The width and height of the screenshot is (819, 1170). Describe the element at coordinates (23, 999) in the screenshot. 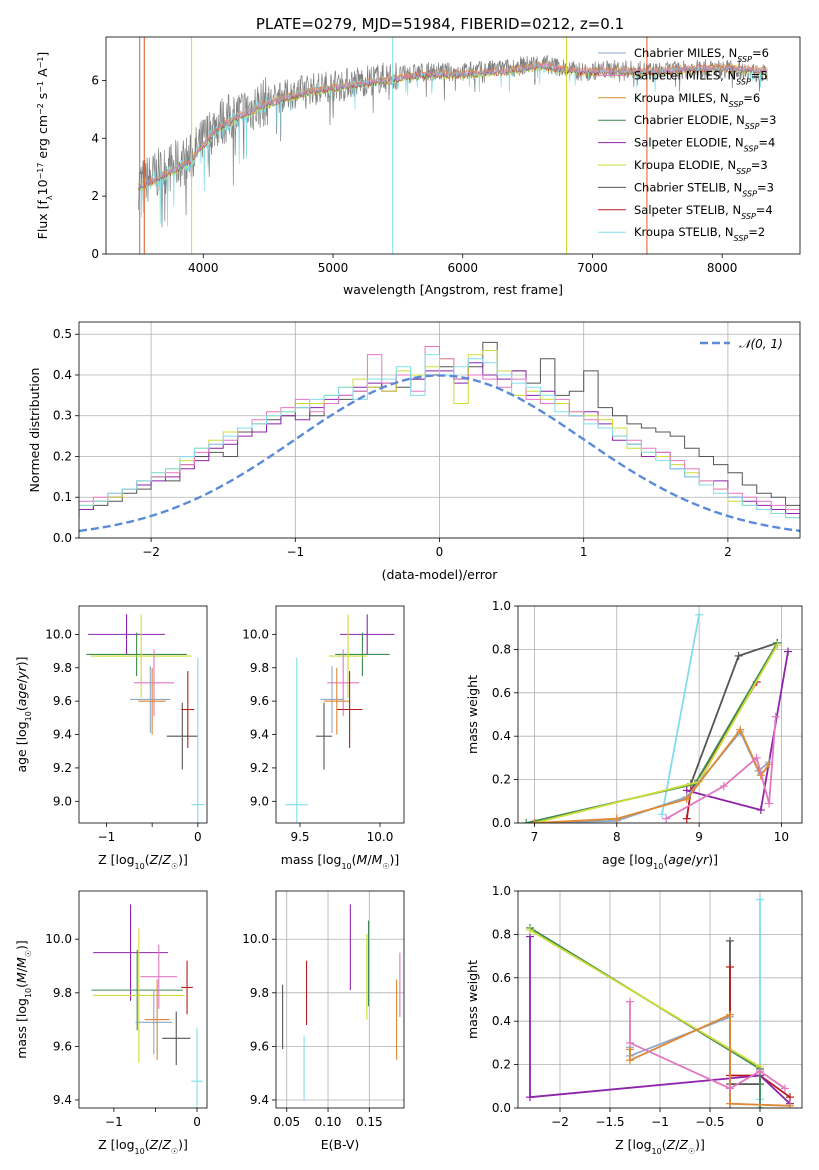

I see `mass-vs-Z-ylabel: mass [log10(M/M☉)]` at that location.